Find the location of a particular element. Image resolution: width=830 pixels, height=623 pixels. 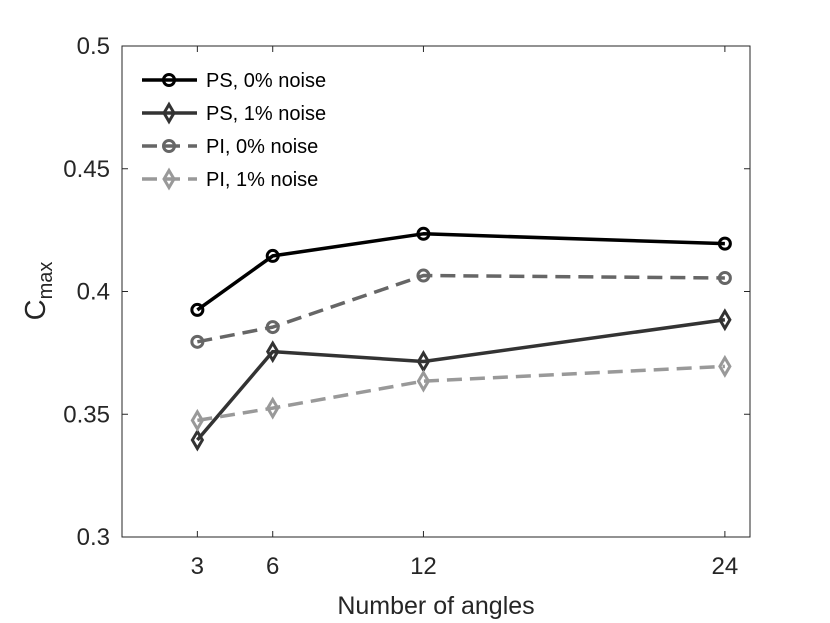

y-axis-label-subscript: max is located at coordinates (46, 281).